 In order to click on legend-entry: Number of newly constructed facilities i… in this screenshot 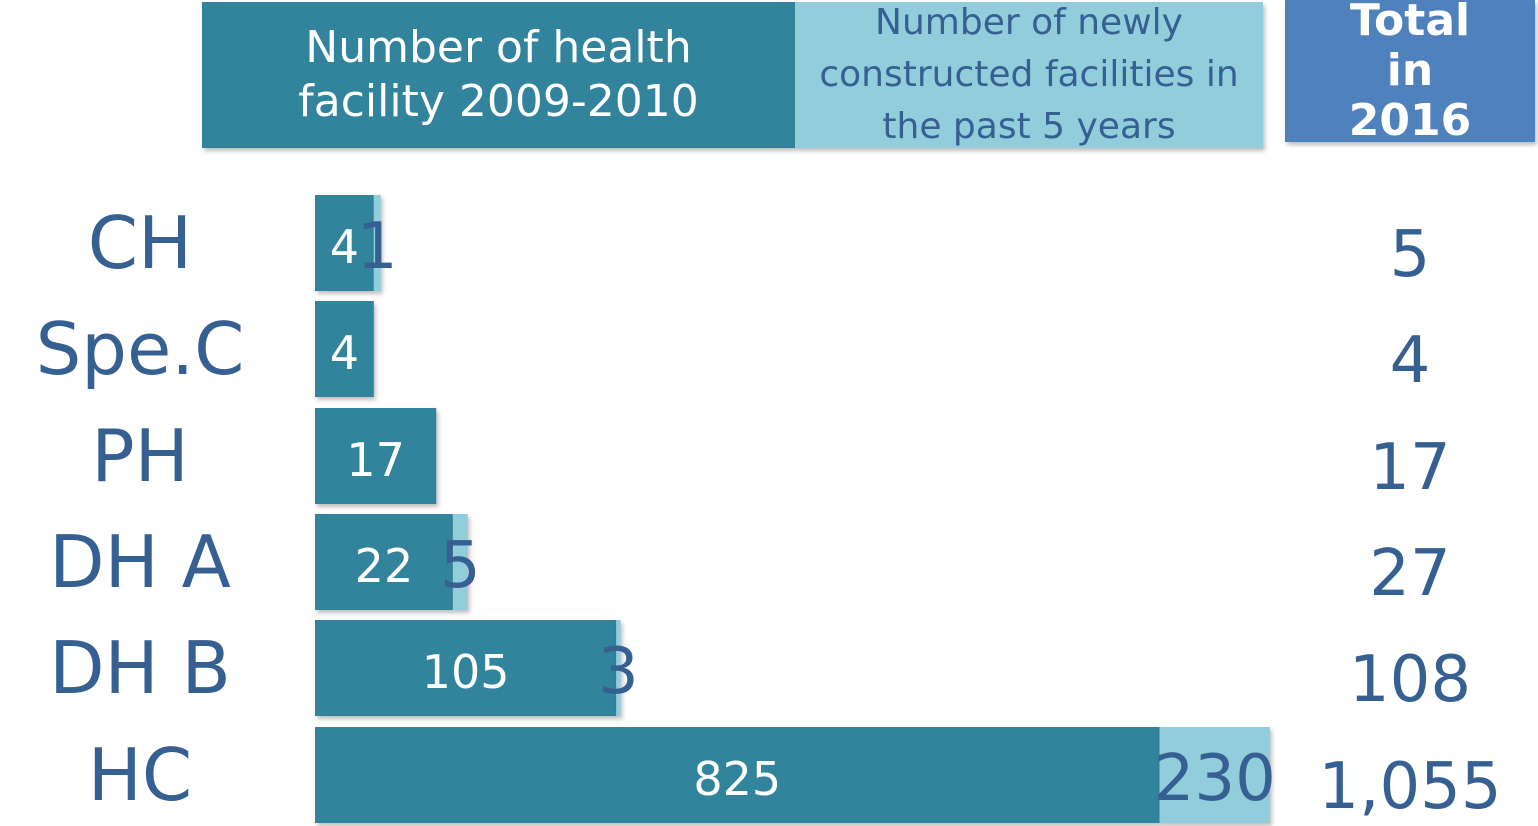, I will do `click(1029, 75)`.